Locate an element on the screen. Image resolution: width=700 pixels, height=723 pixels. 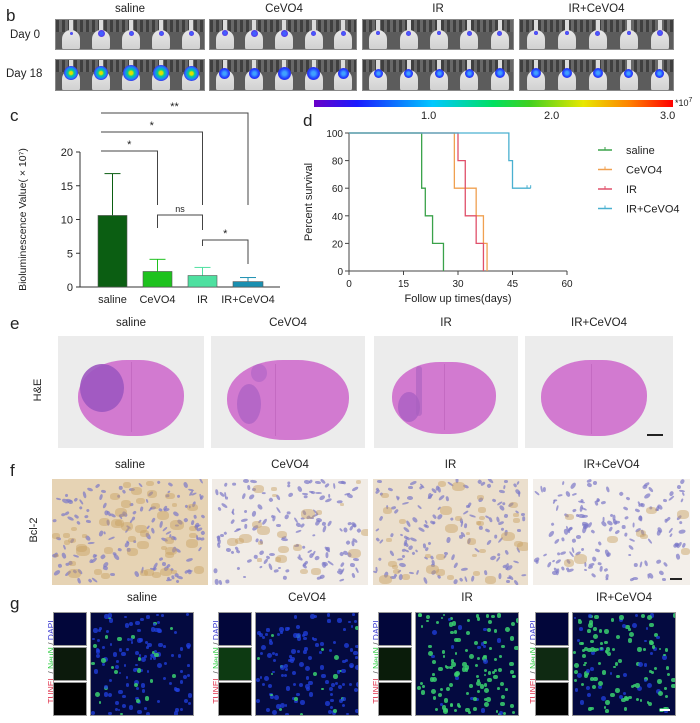
ihc-image-ir is located at coordinates (450, 532).